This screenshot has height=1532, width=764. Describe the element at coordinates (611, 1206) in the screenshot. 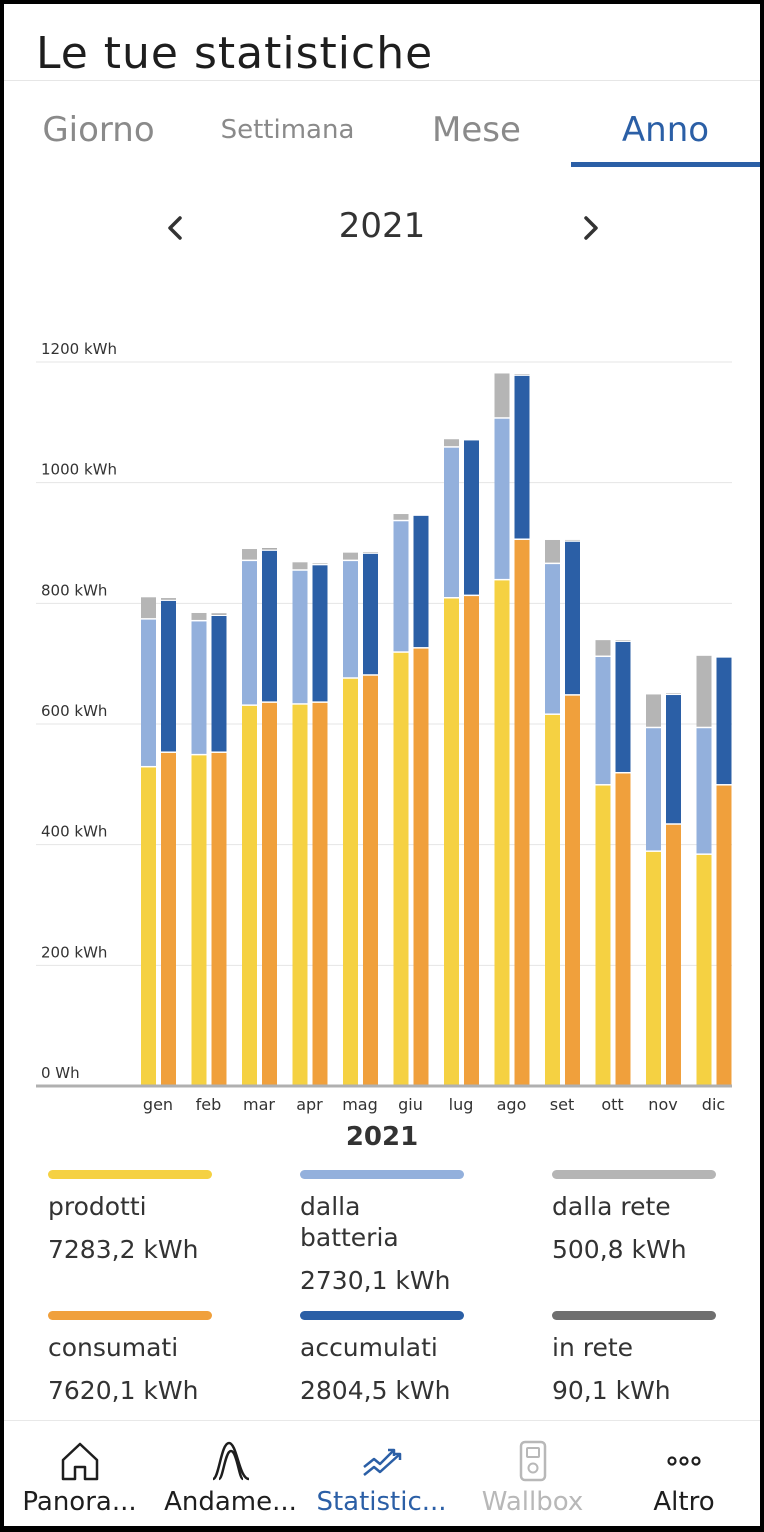

I see `legend-label-dalla-rete: dalla rete` at that location.